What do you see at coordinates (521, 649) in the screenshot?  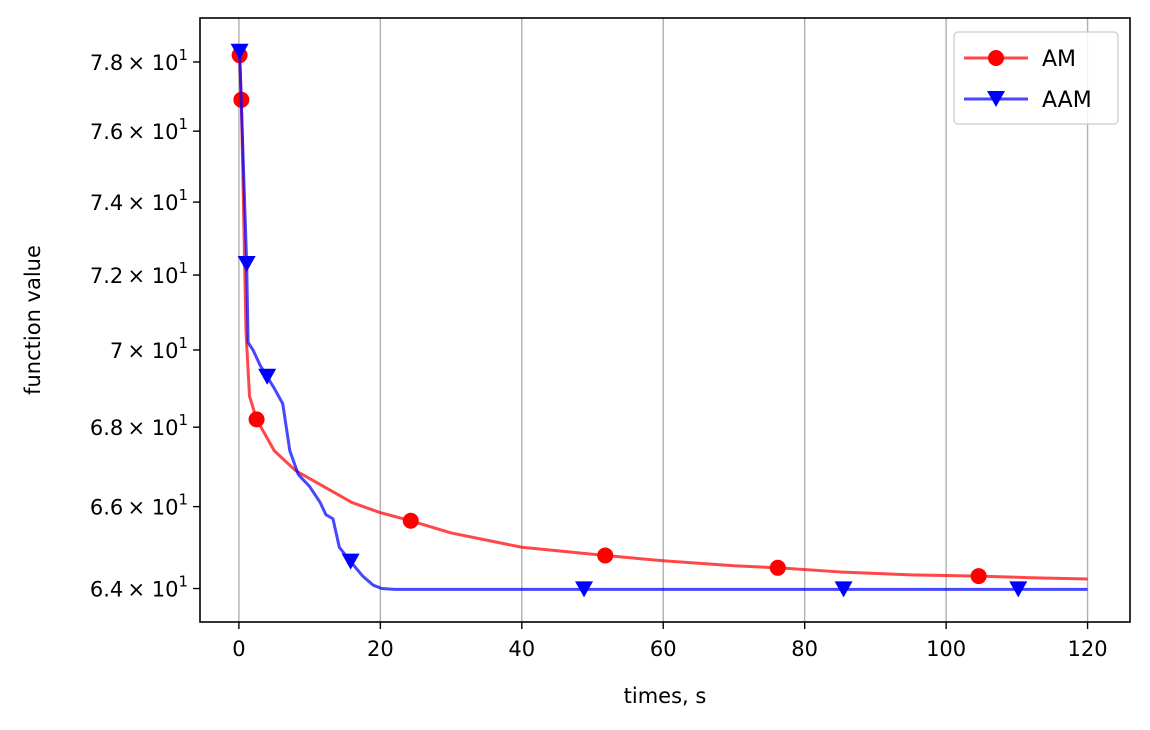 I see `x-tick-label: 40` at bounding box center [521, 649].